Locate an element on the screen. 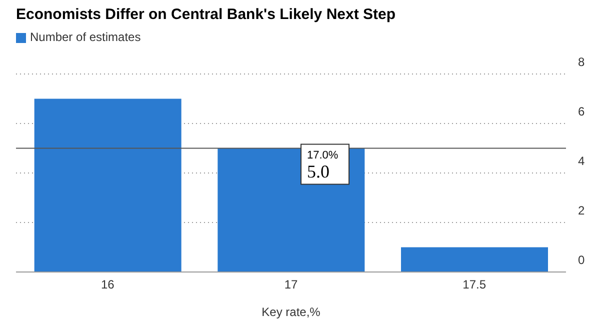 The width and height of the screenshot is (611, 327). annotation: 5.0 is located at coordinates (318, 171).